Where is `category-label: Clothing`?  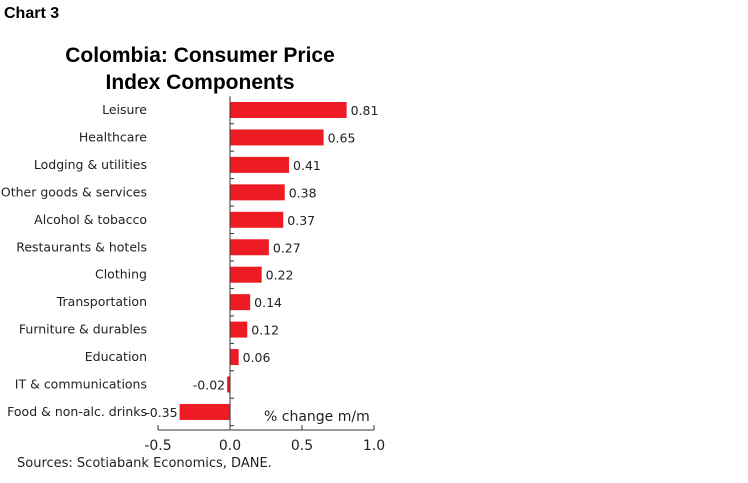 category-label: Clothing is located at coordinates (121, 274).